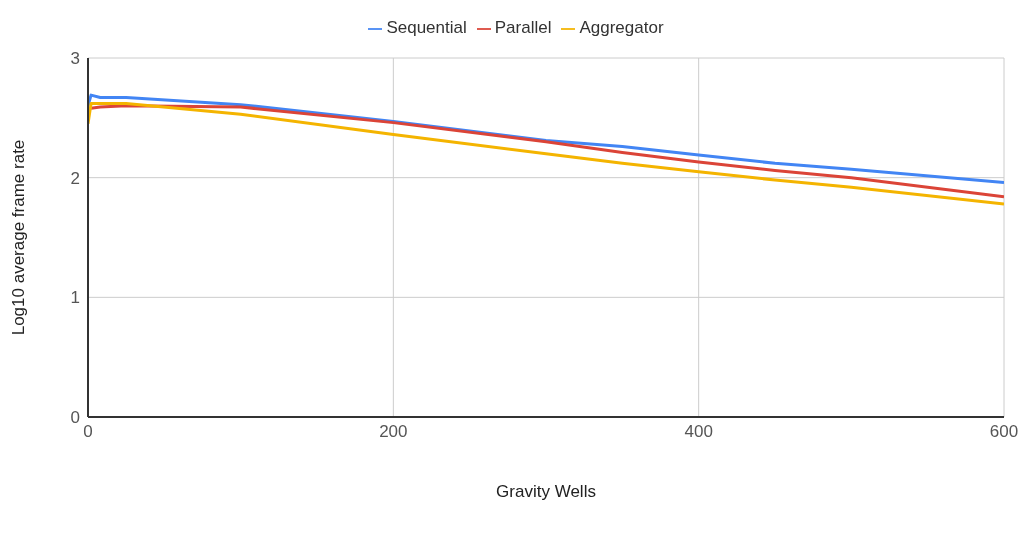 The height and width of the screenshot is (535, 1032). I want to click on x-tick-label: 400, so click(698, 432).